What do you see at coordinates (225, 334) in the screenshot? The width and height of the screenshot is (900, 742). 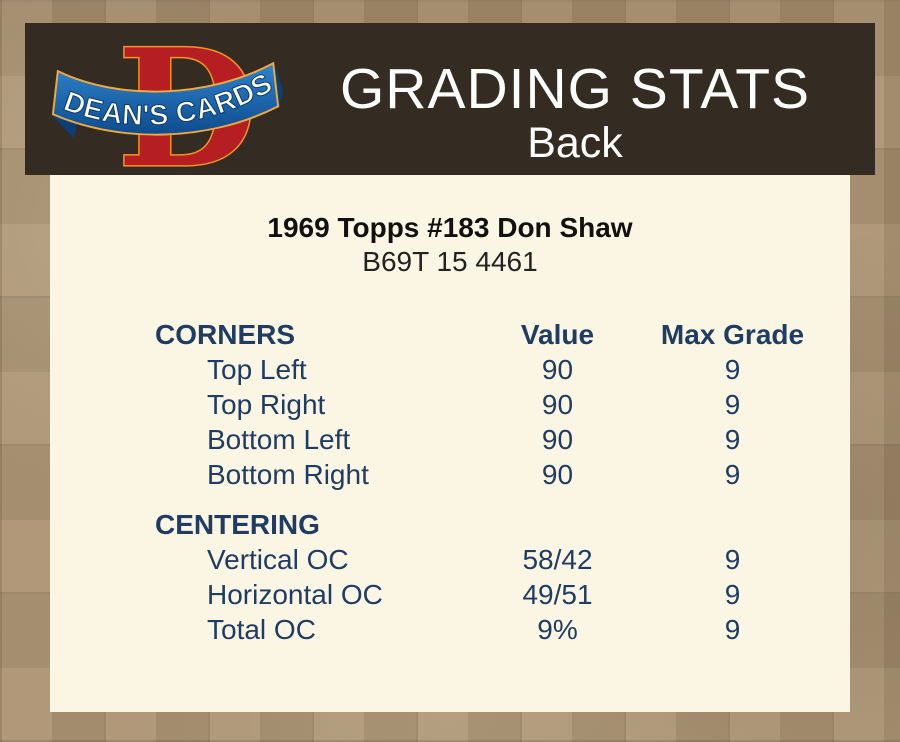 I see `section-name: CORNERS` at bounding box center [225, 334].